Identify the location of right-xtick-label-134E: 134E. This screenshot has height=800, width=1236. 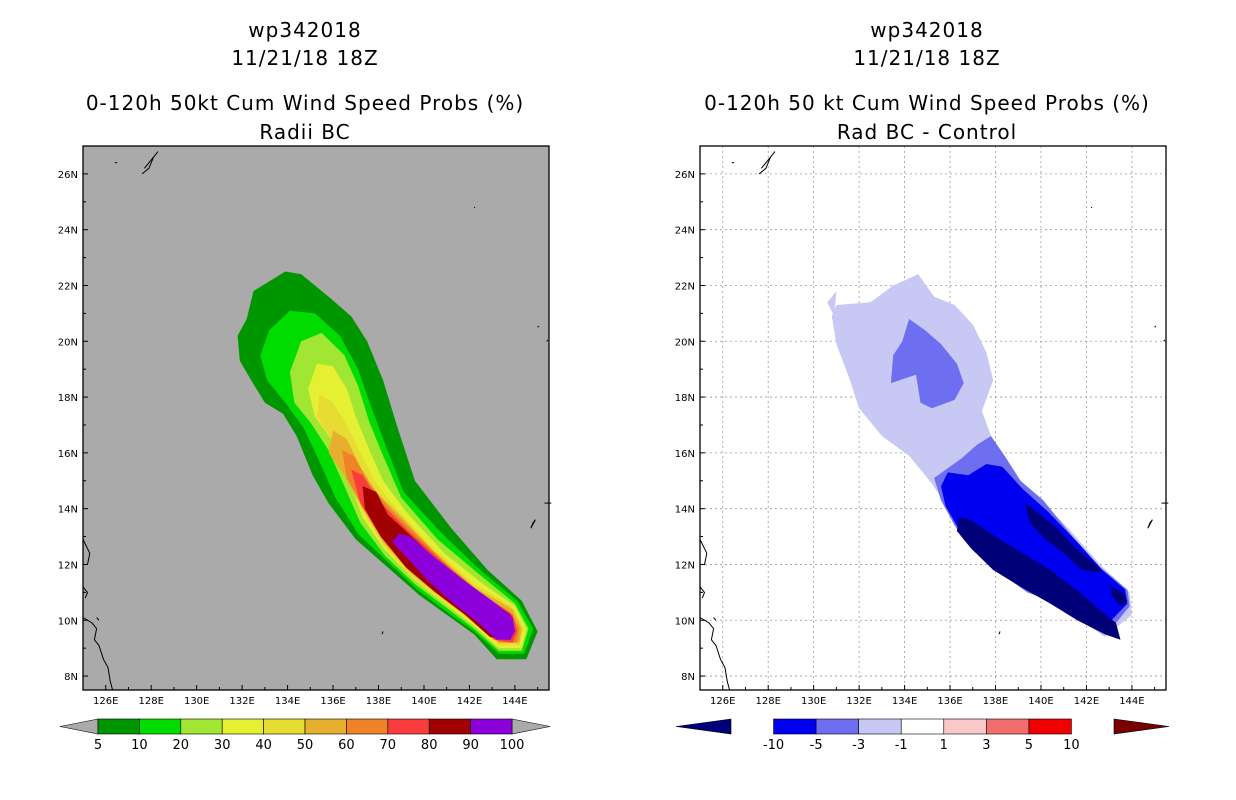
(904, 701).